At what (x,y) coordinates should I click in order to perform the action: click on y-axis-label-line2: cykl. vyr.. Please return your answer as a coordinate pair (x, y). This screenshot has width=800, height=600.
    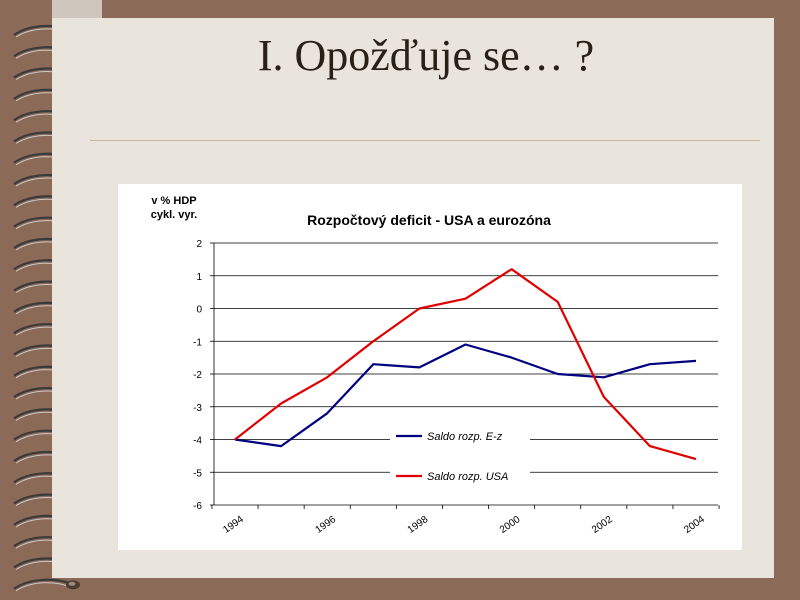
    Looking at the image, I should click on (174, 215).